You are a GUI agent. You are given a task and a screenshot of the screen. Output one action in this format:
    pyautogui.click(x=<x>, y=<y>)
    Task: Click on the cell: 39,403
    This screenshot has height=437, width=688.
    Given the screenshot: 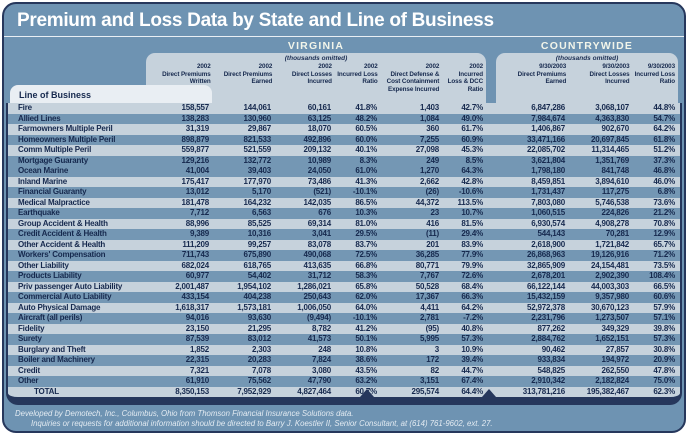 What is the action you would take?
    pyautogui.click(x=259, y=170)
    